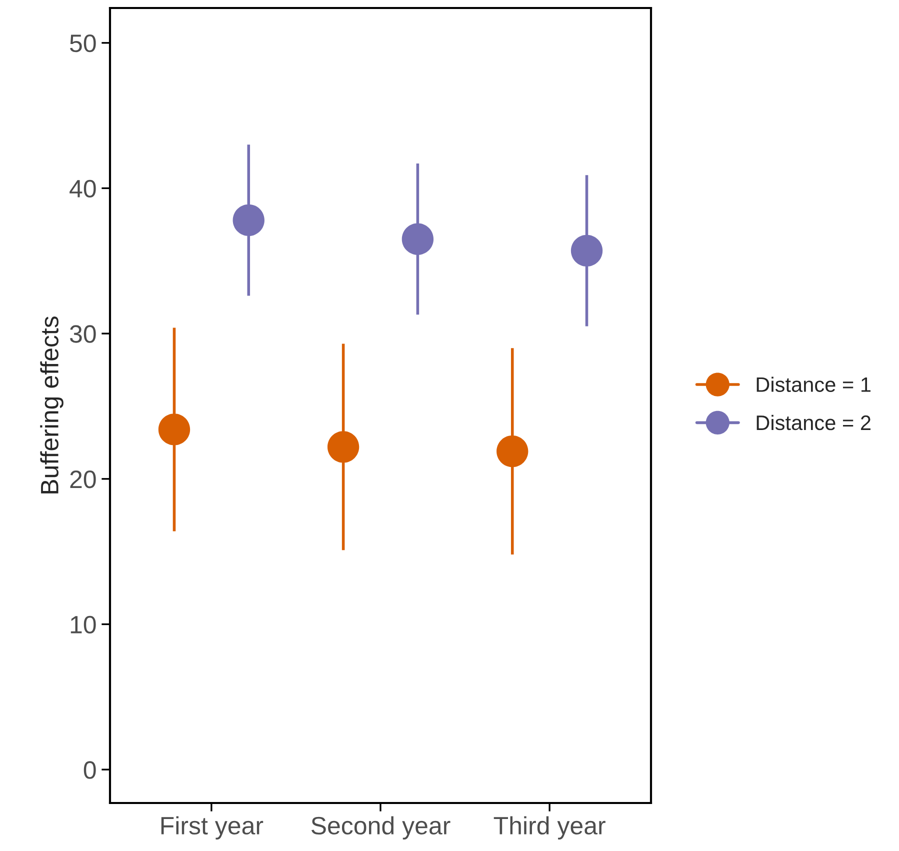 The width and height of the screenshot is (899, 851). I want to click on y-tick-label: 30, so click(83, 334).